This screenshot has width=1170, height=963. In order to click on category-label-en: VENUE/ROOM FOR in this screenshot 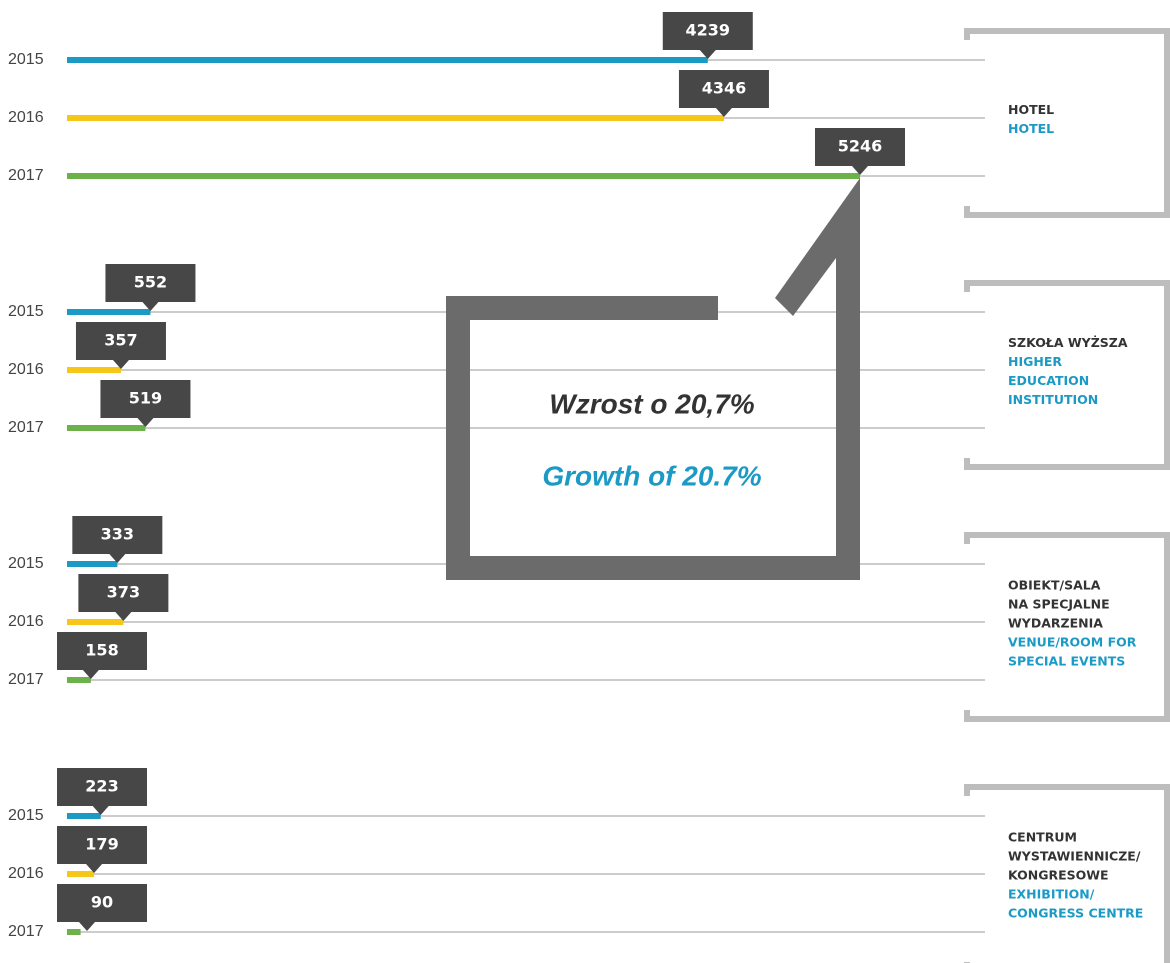, I will do `click(1072, 642)`.